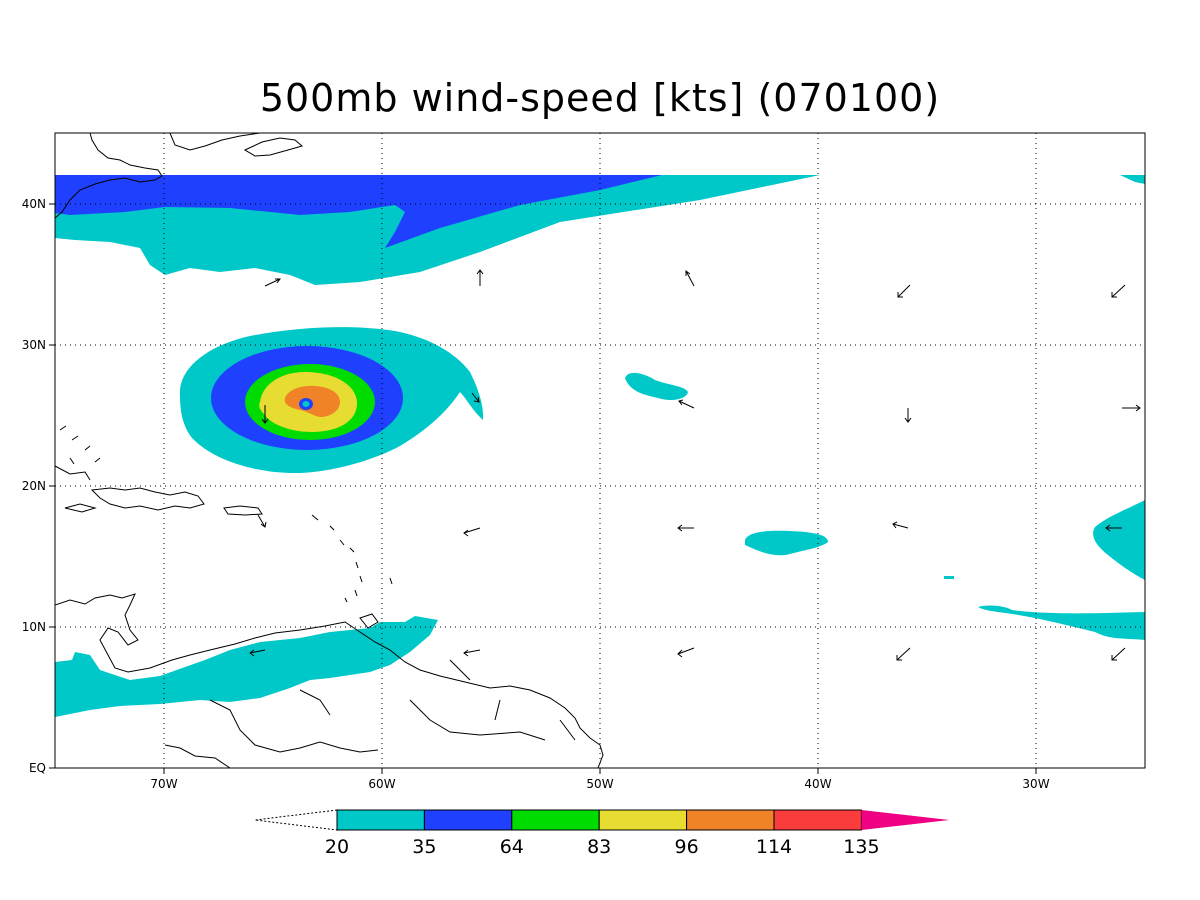  I want to click on coast-south-america, so click(329, 680).